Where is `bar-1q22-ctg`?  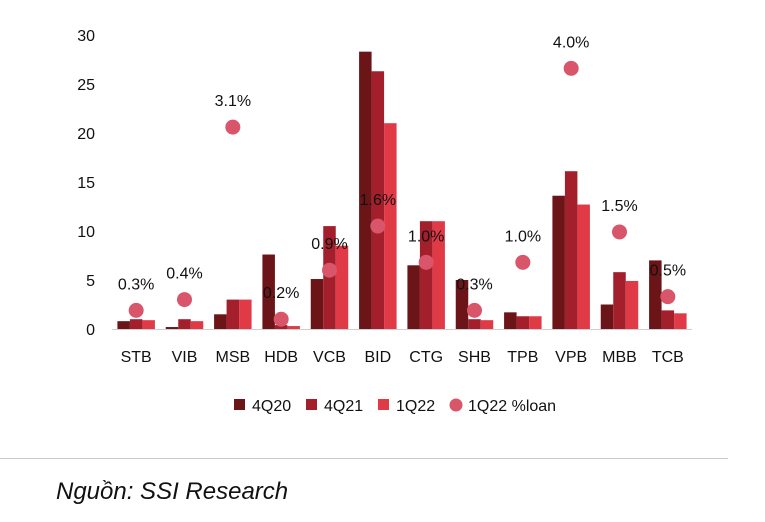 bar-1q22-ctg is located at coordinates (438, 275).